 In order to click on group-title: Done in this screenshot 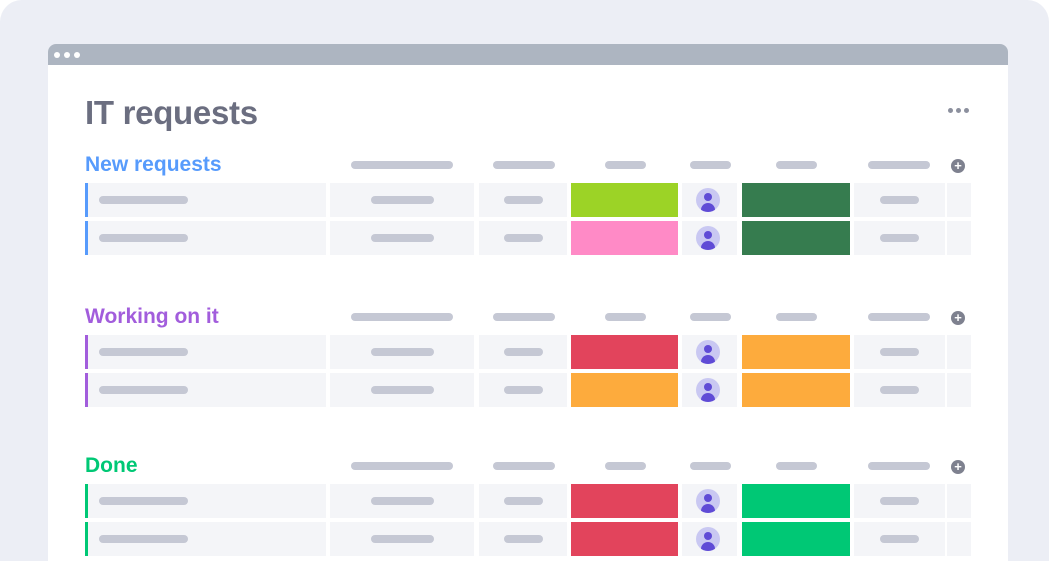, I will do `click(111, 465)`.